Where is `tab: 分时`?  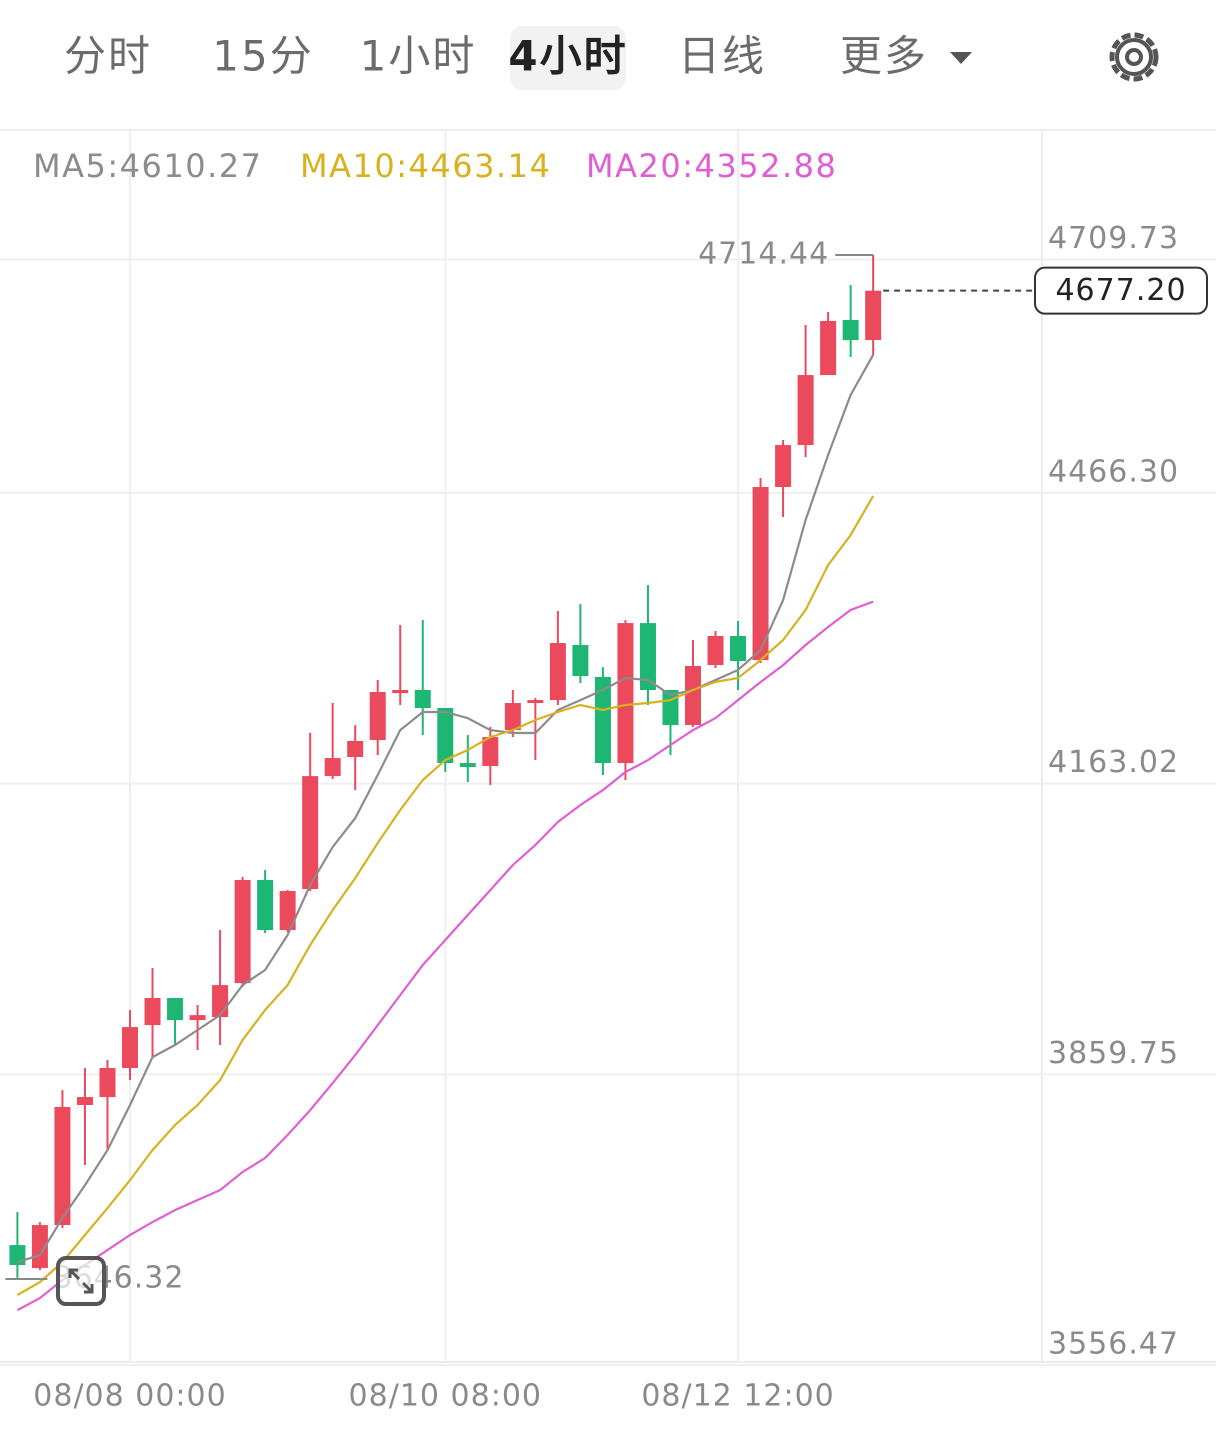
tab: 分时 is located at coordinates (108, 56).